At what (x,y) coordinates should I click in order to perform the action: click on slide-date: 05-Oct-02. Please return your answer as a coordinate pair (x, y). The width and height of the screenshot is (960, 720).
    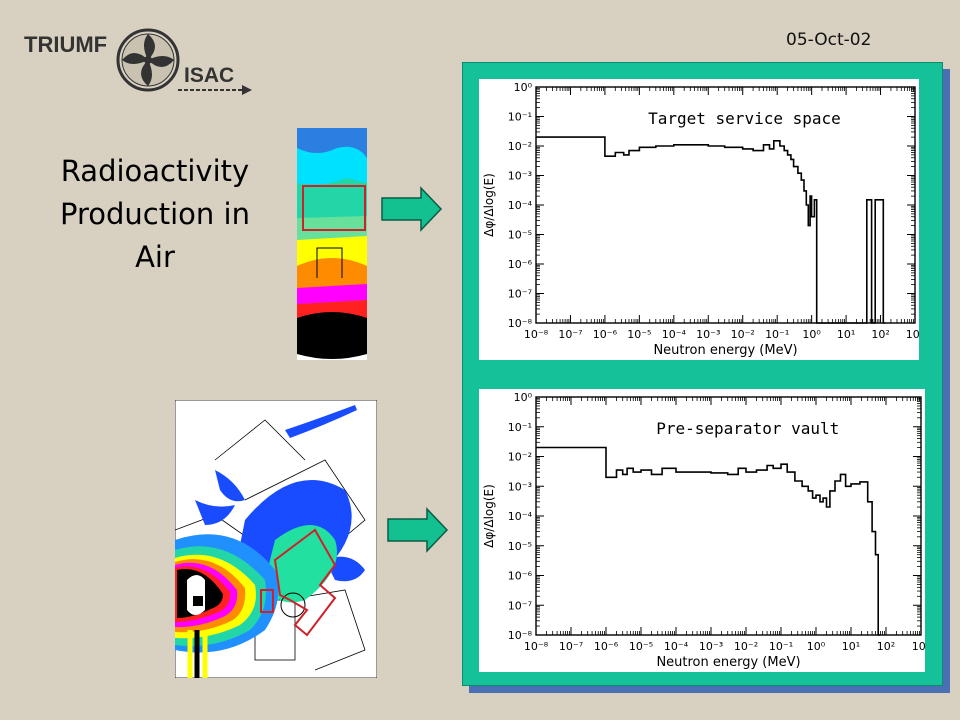
    Looking at the image, I should click on (829, 40).